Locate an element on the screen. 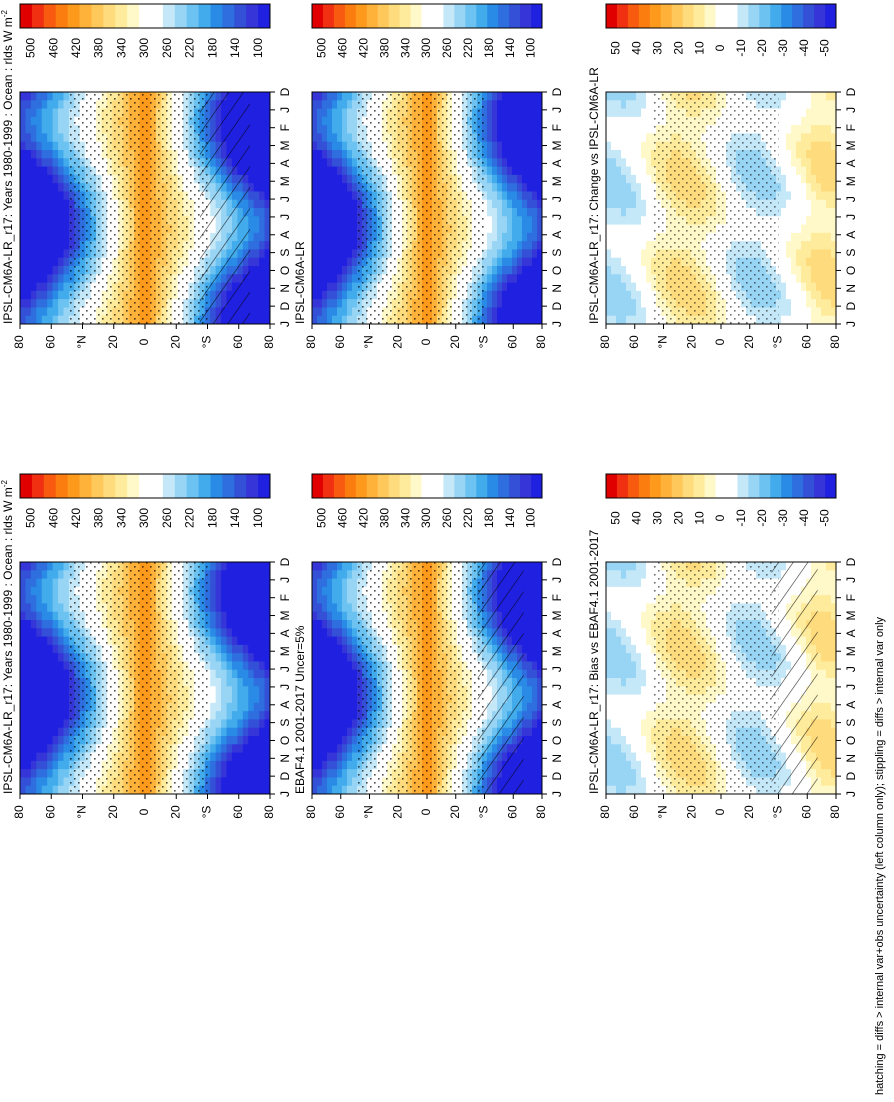 This screenshot has width=894, height=1102. month-tick-label: A is located at coordinates (851, 235).